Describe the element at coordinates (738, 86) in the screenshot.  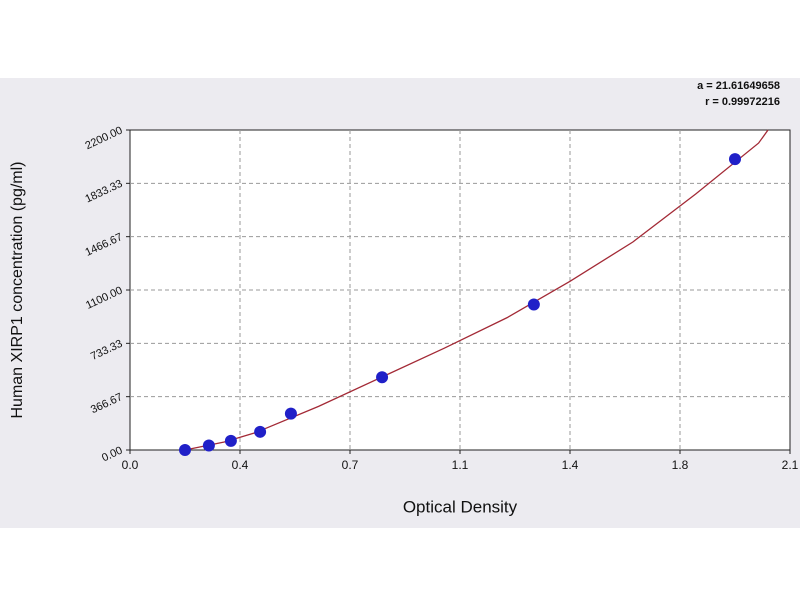
I see `annotation: a = 21.61649658` at that location.